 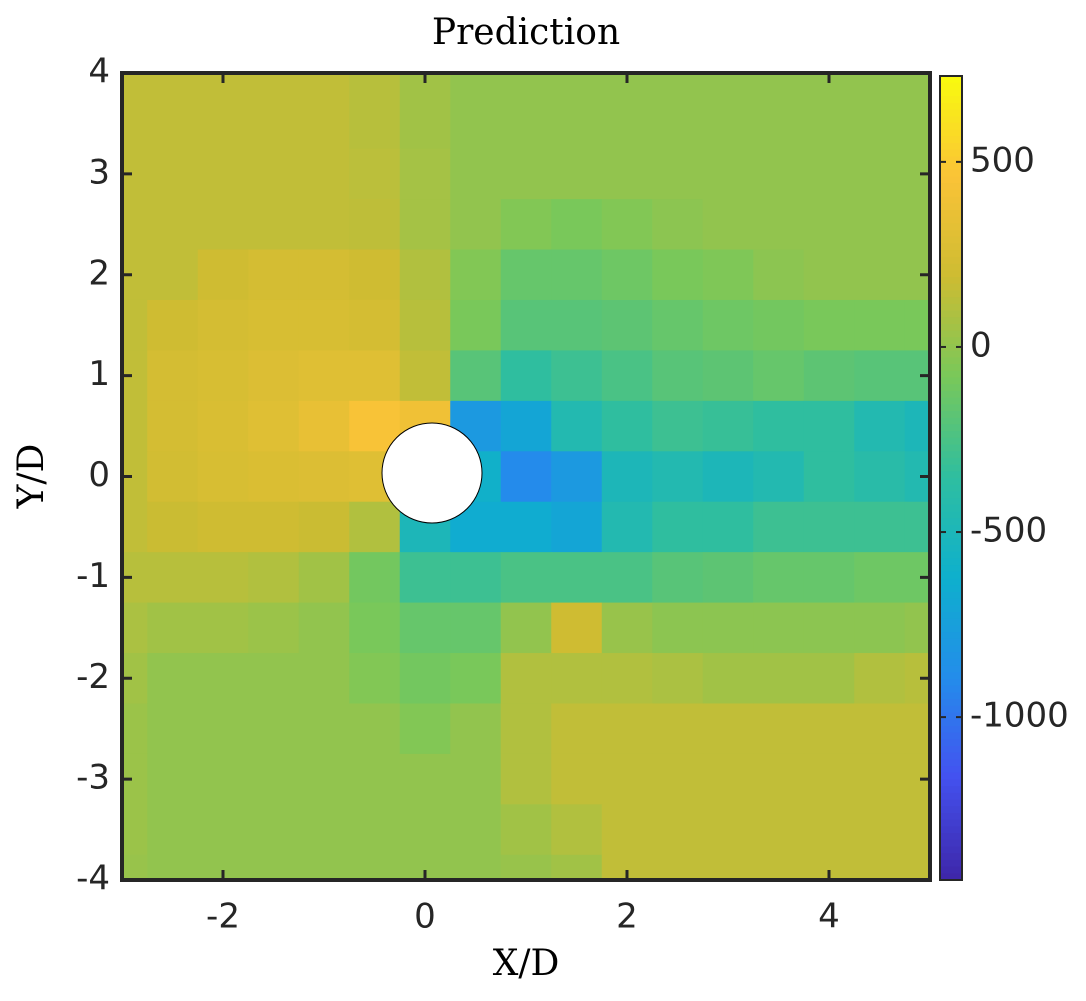 I want to click on x-tick-label: 0, so click(x=425, y=917).